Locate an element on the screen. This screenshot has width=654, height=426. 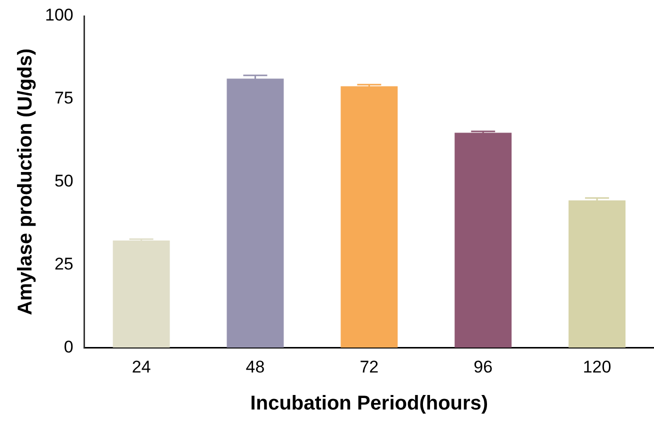
x-tick-label: 120 is located at coordinates (597, 366).